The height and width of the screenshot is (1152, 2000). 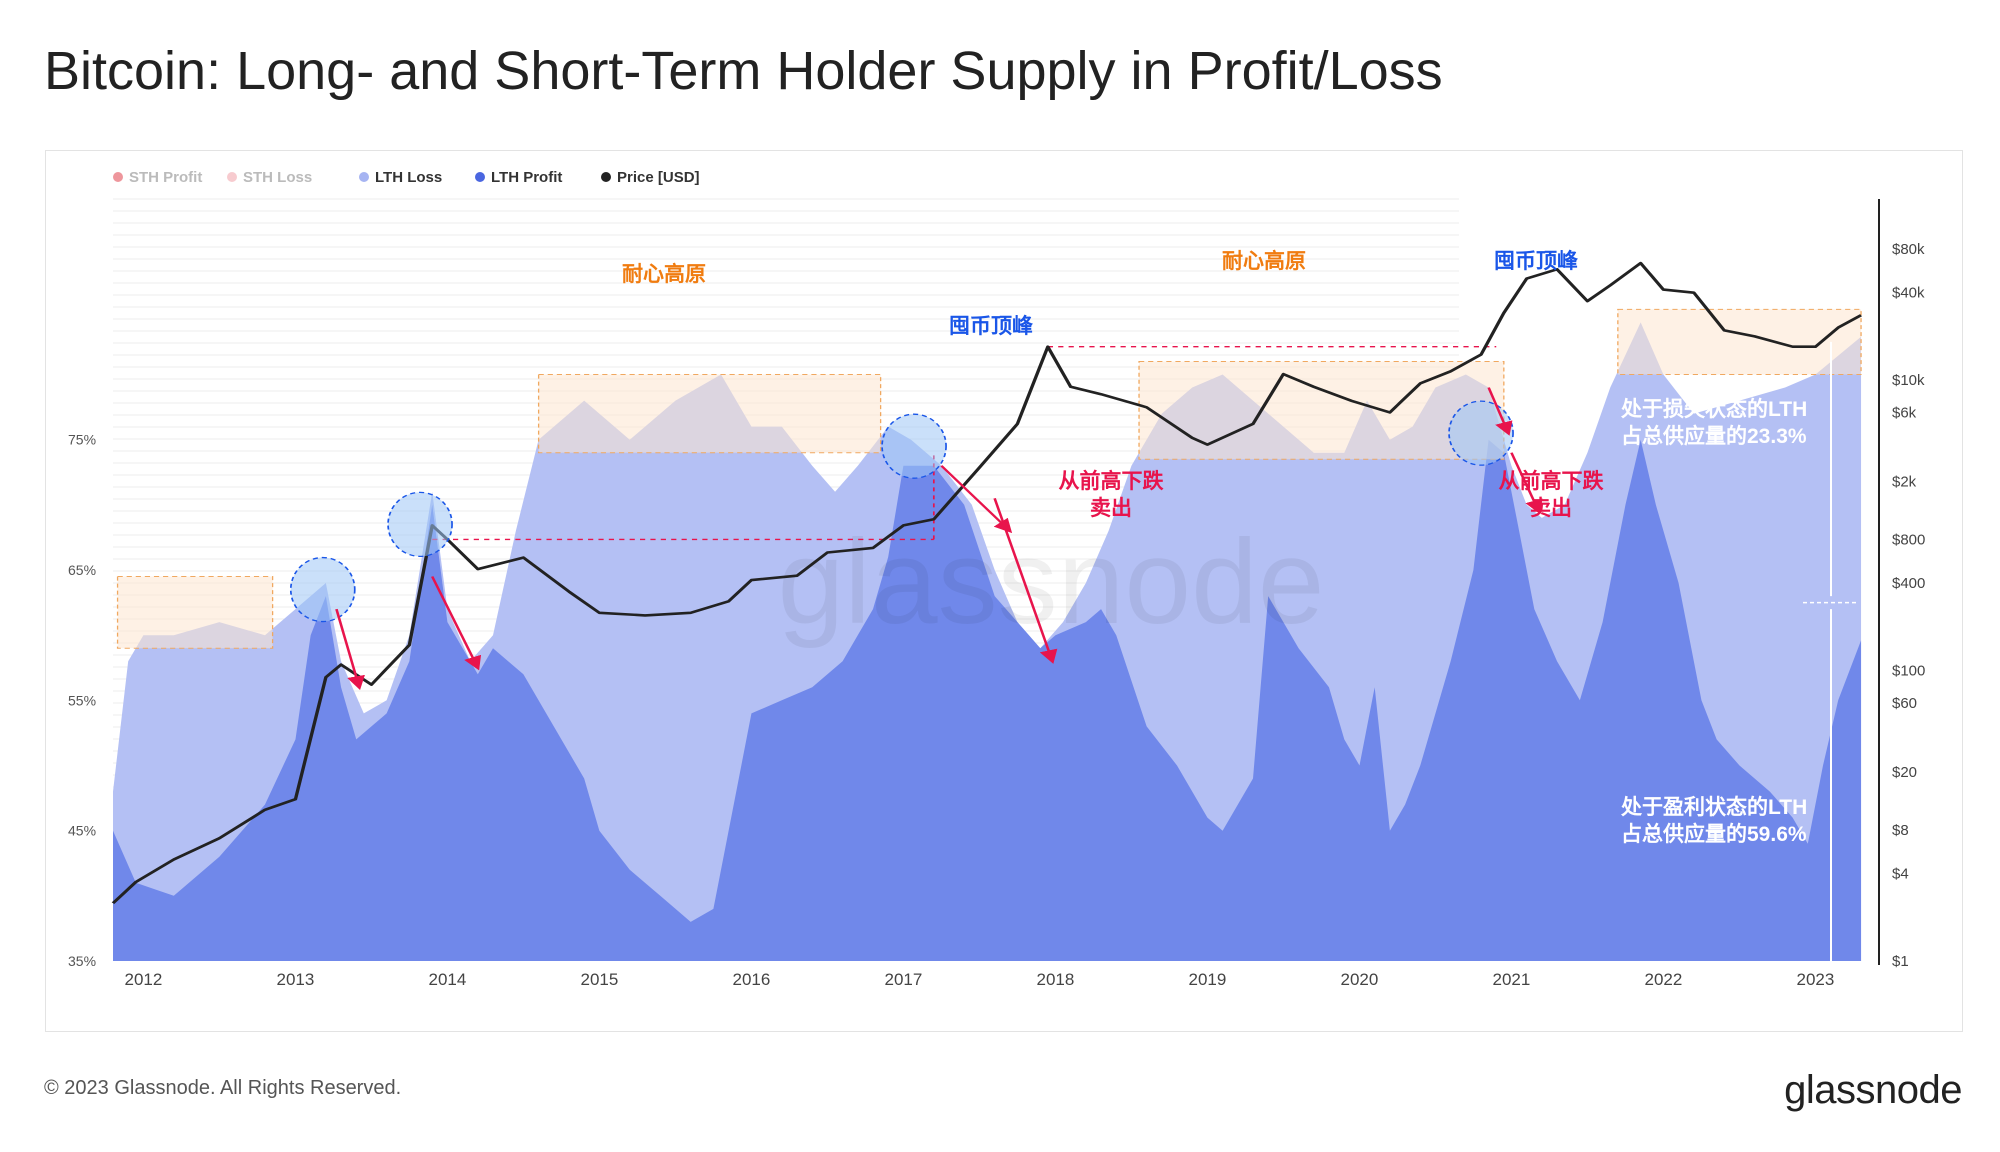 I want to click on x-tick-label: 2012, so click(x=143, y=979).